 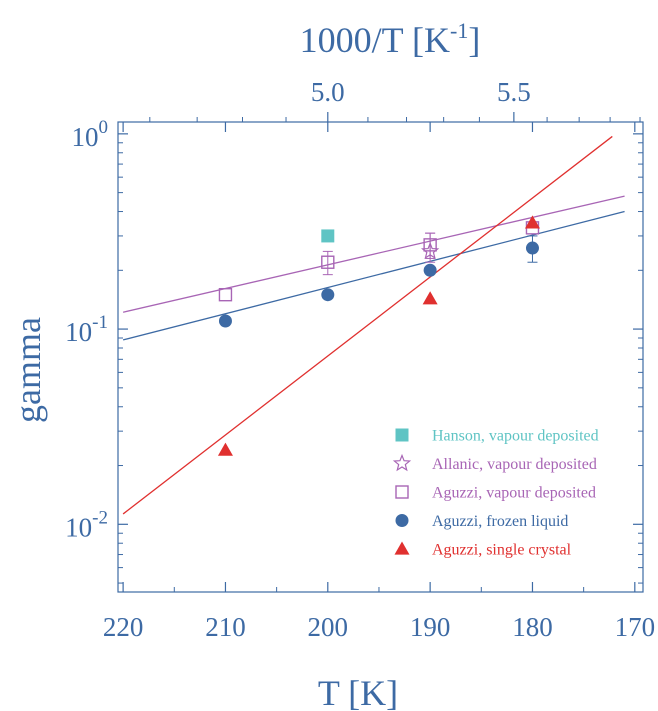 What do you see at coordinates (90, 134) in the screenshot?
I see `y-tick-label: 10⁰` at bounding box center [90, 134].